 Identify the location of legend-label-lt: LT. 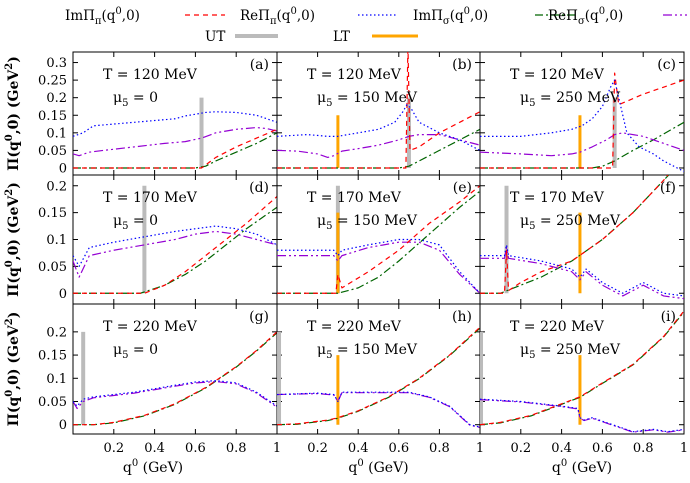
(341, 37).